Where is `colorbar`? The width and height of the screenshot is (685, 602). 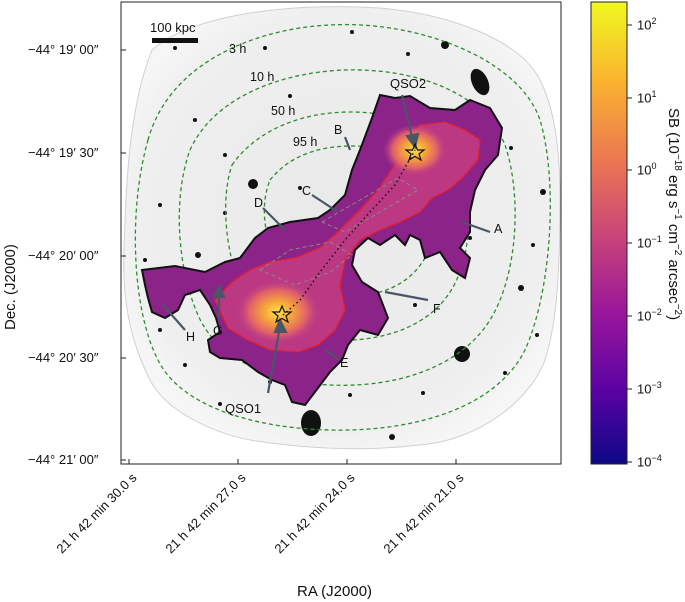
colorbar is located at coordinates (609, 233).